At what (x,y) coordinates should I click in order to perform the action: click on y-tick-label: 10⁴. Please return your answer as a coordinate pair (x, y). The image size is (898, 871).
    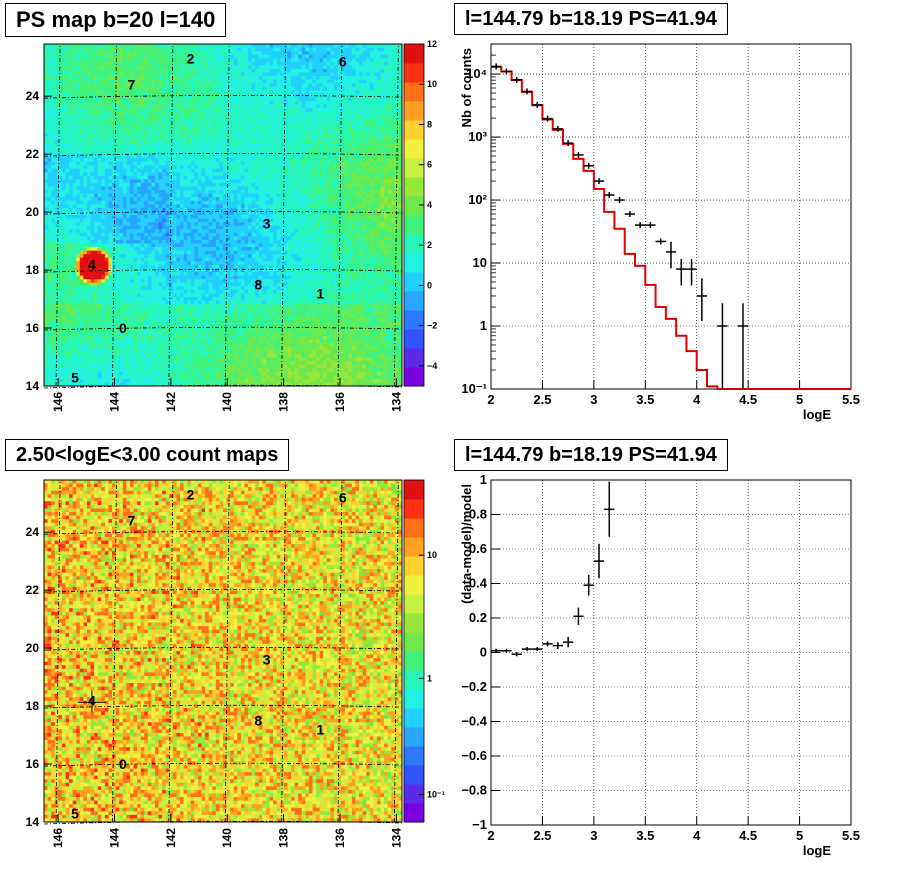
    Looking at the image, I should click on (476, 73).